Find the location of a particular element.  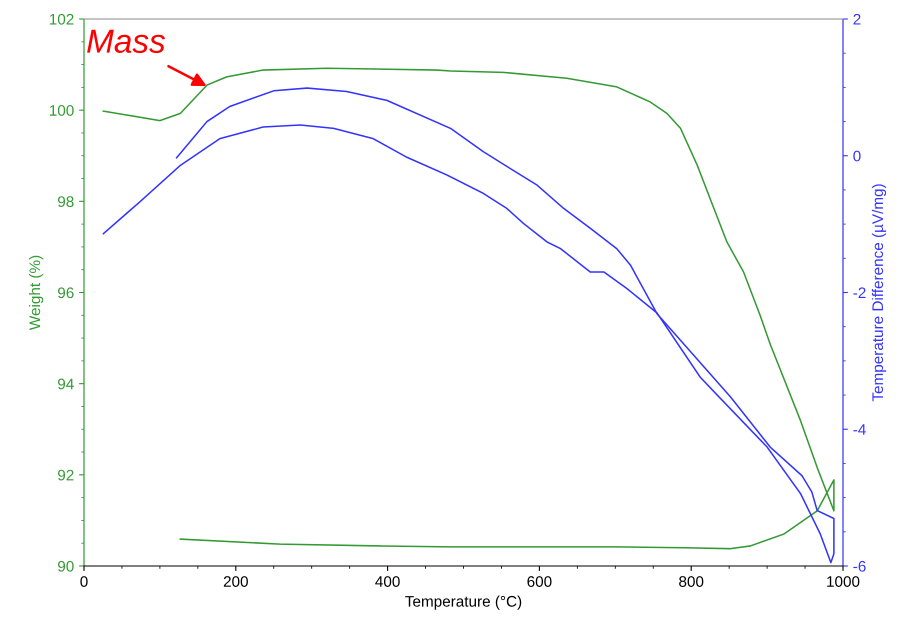

y-tick-label: 92 is located at coordinates (66, 475).